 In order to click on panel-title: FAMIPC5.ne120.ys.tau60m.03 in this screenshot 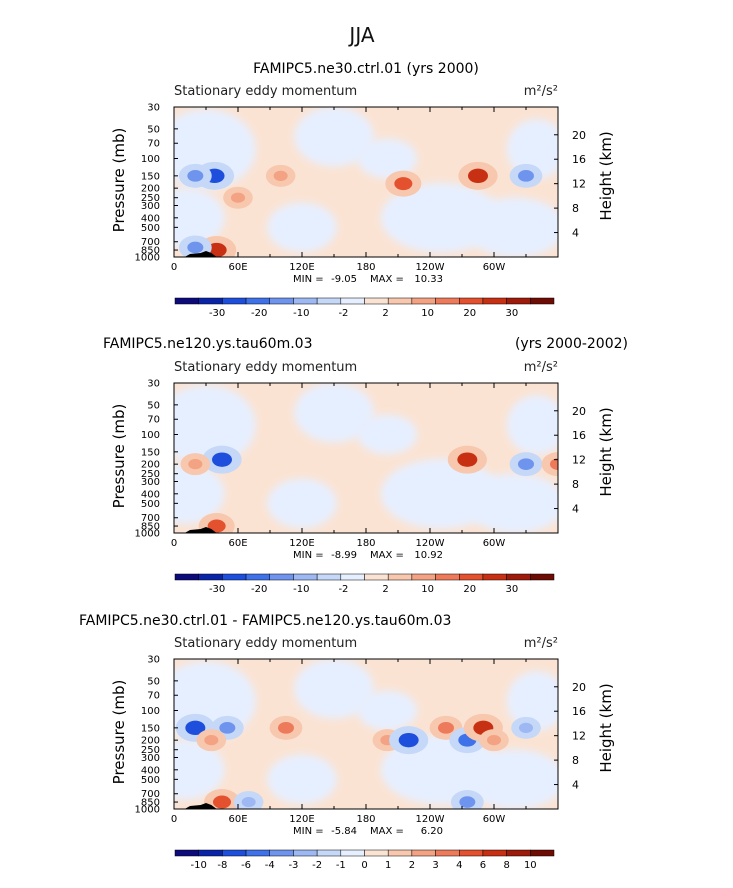, I will do `click(207, 344)`.